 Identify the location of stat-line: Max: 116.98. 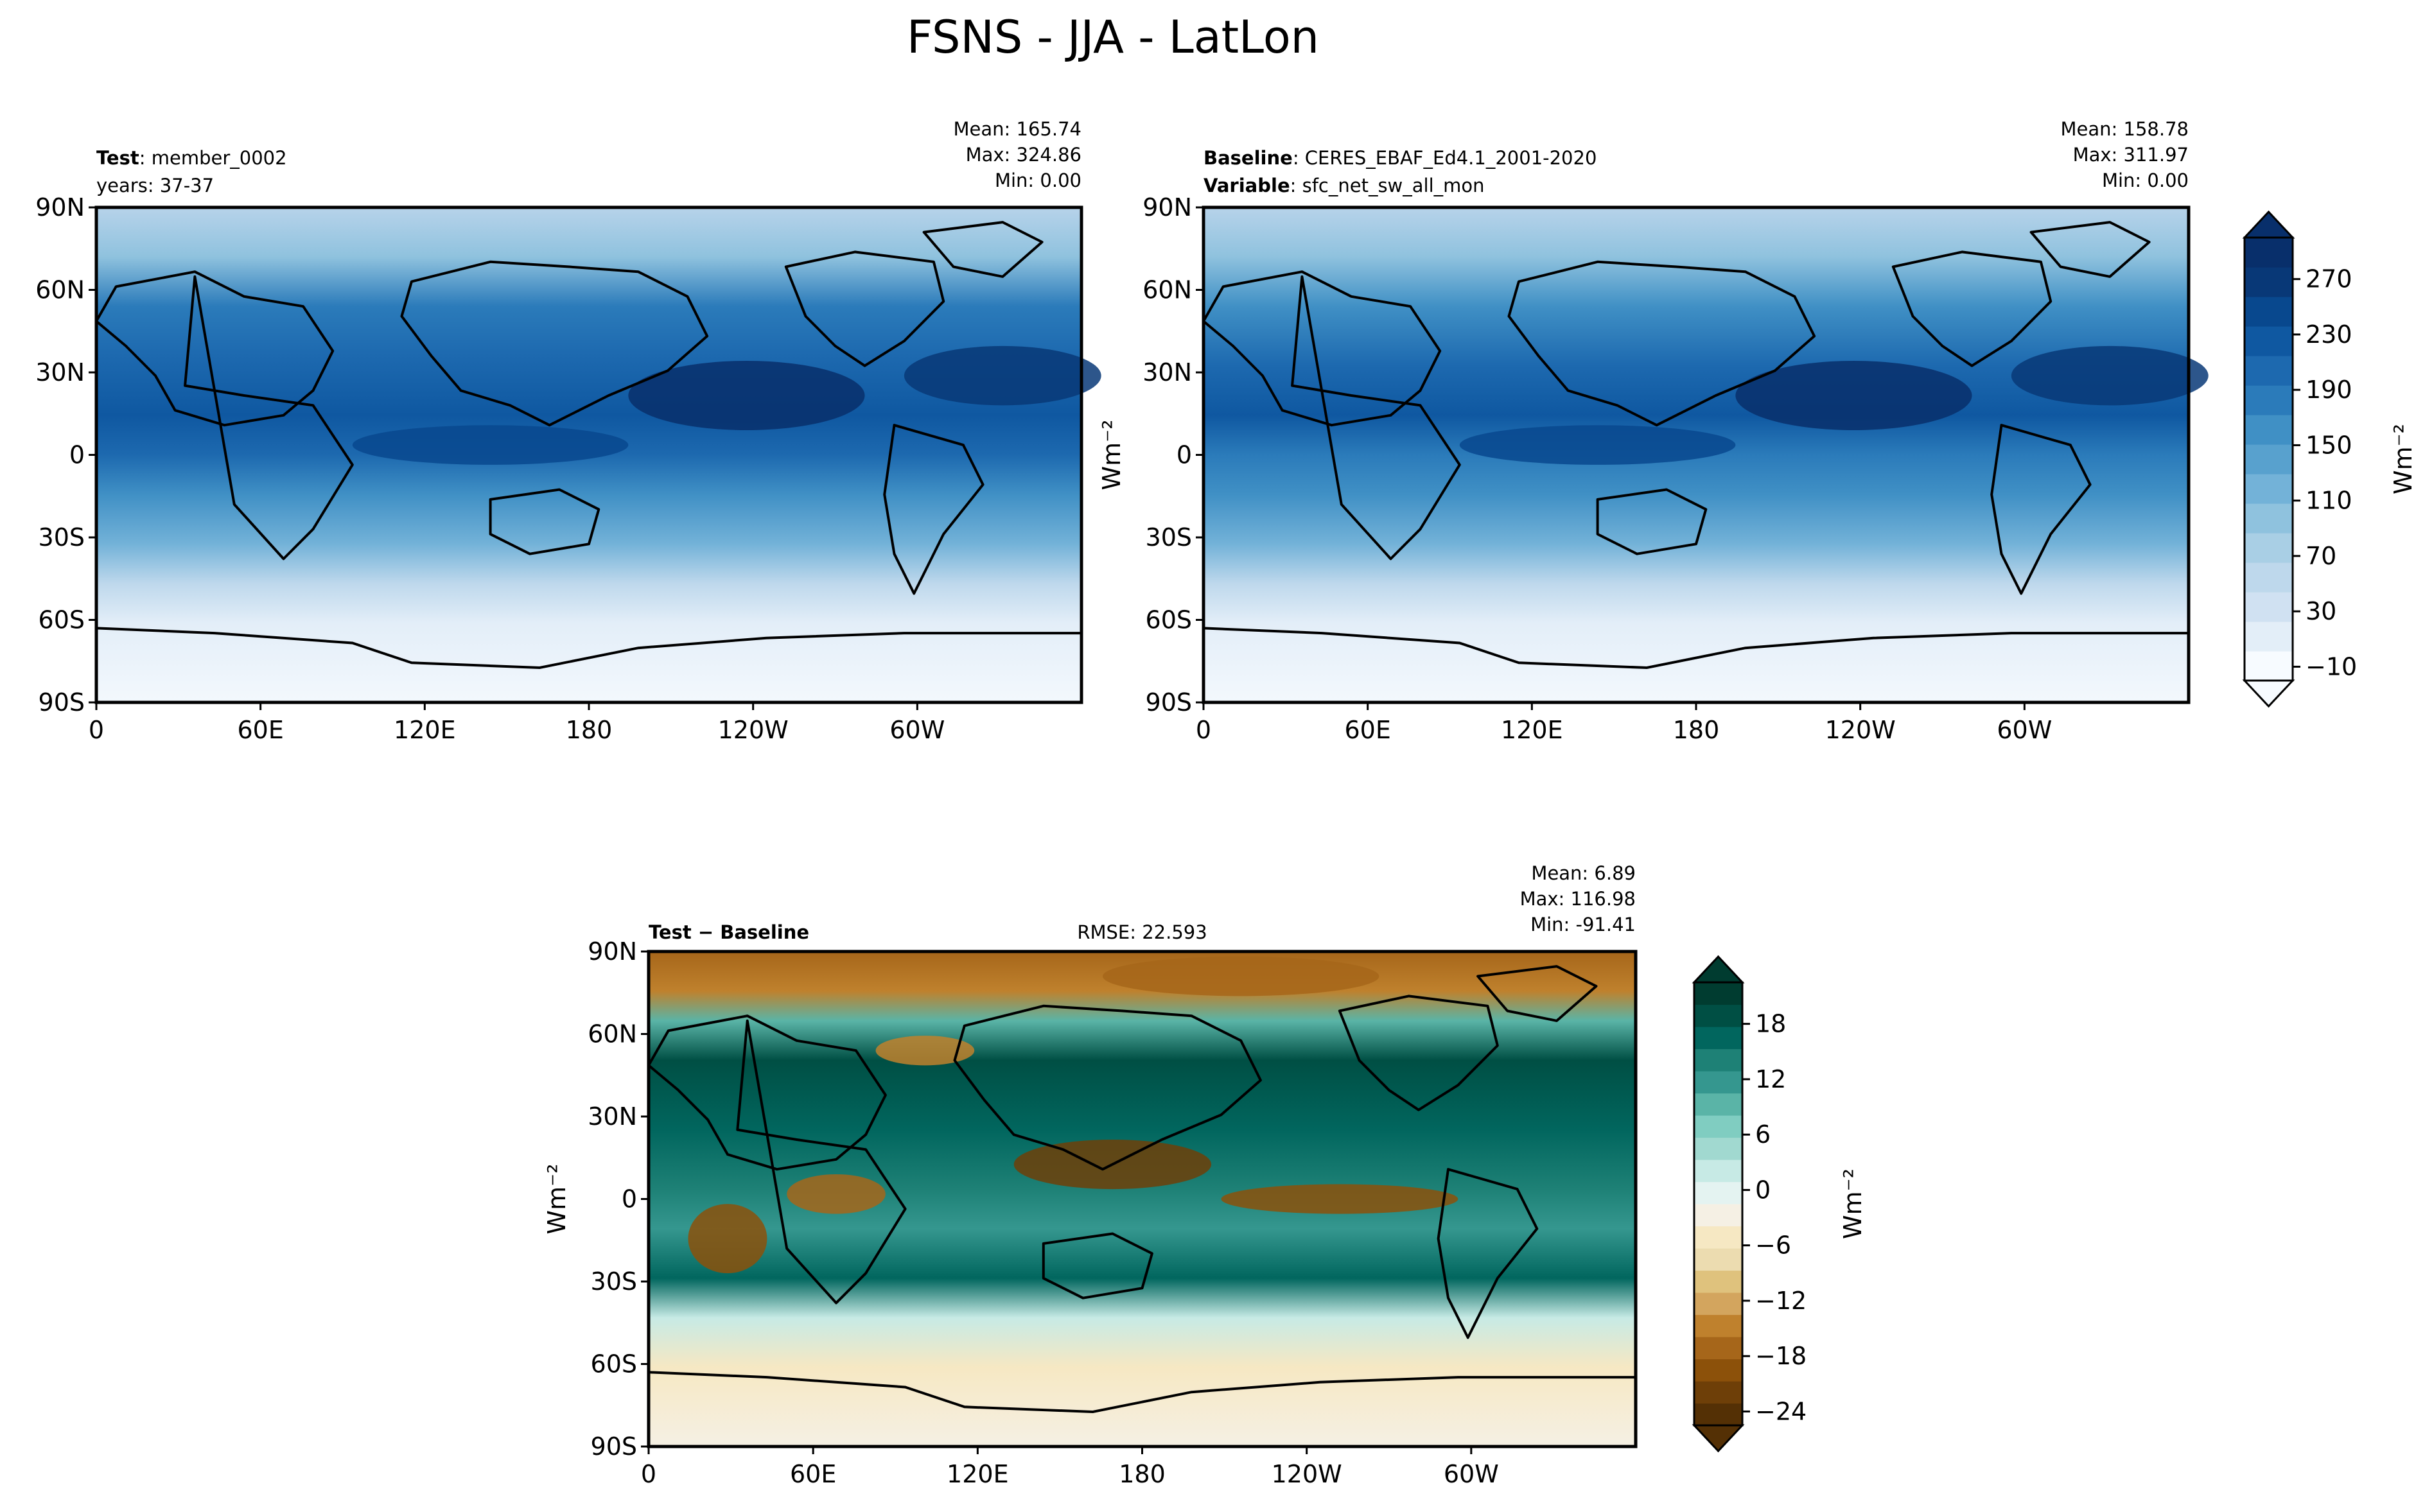
(1578, 899).